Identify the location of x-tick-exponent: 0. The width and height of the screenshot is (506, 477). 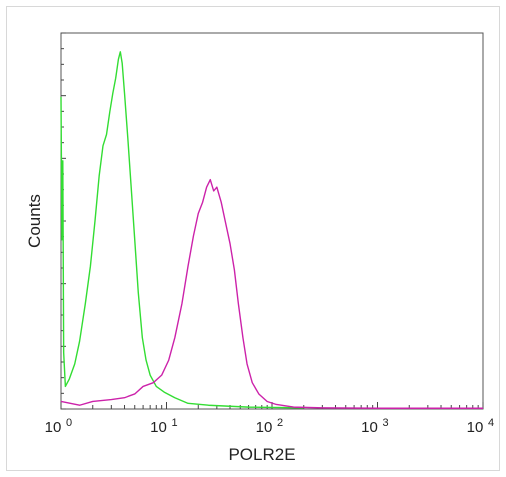
(69, 423).